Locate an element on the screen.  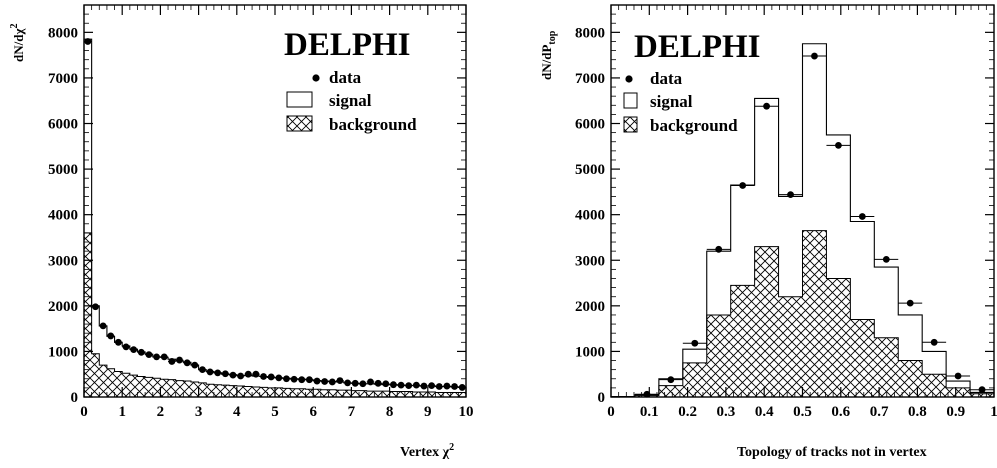
topology-y-tick-label: 6000 is located at coordinates (590, 125).